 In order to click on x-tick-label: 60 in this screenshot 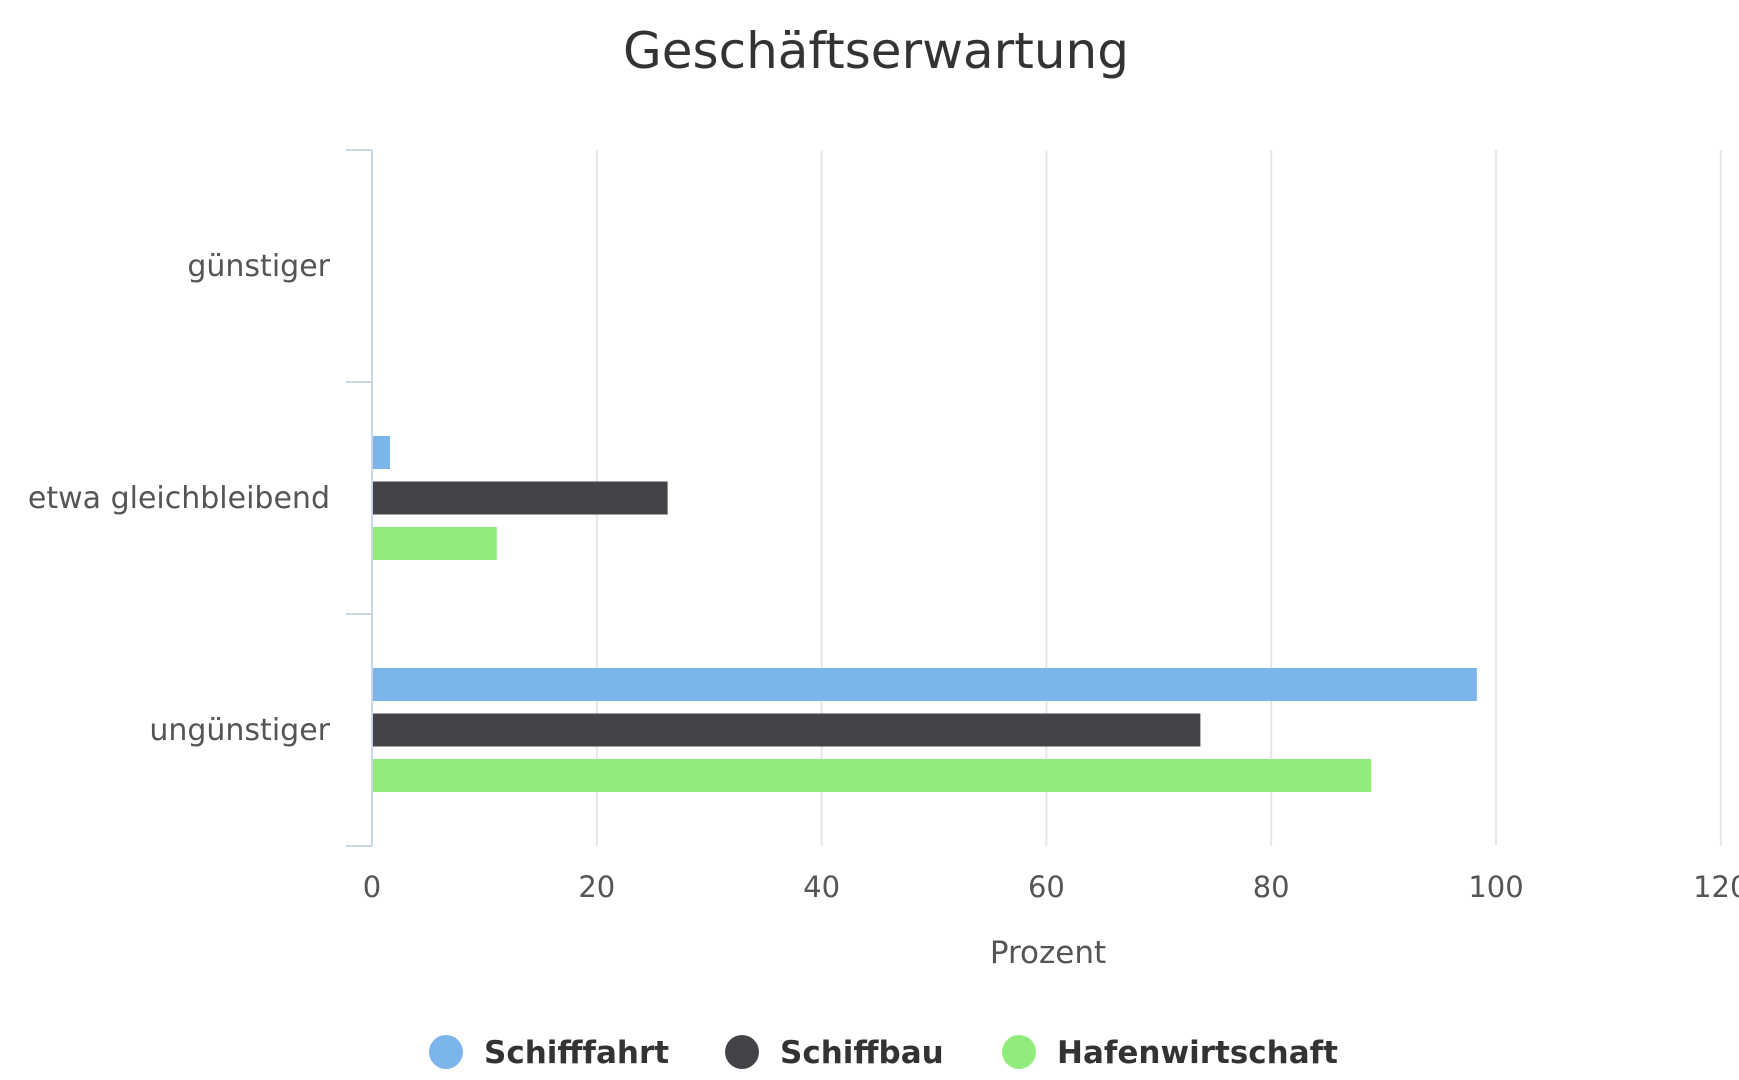, I will do `click(1046, 887)`.